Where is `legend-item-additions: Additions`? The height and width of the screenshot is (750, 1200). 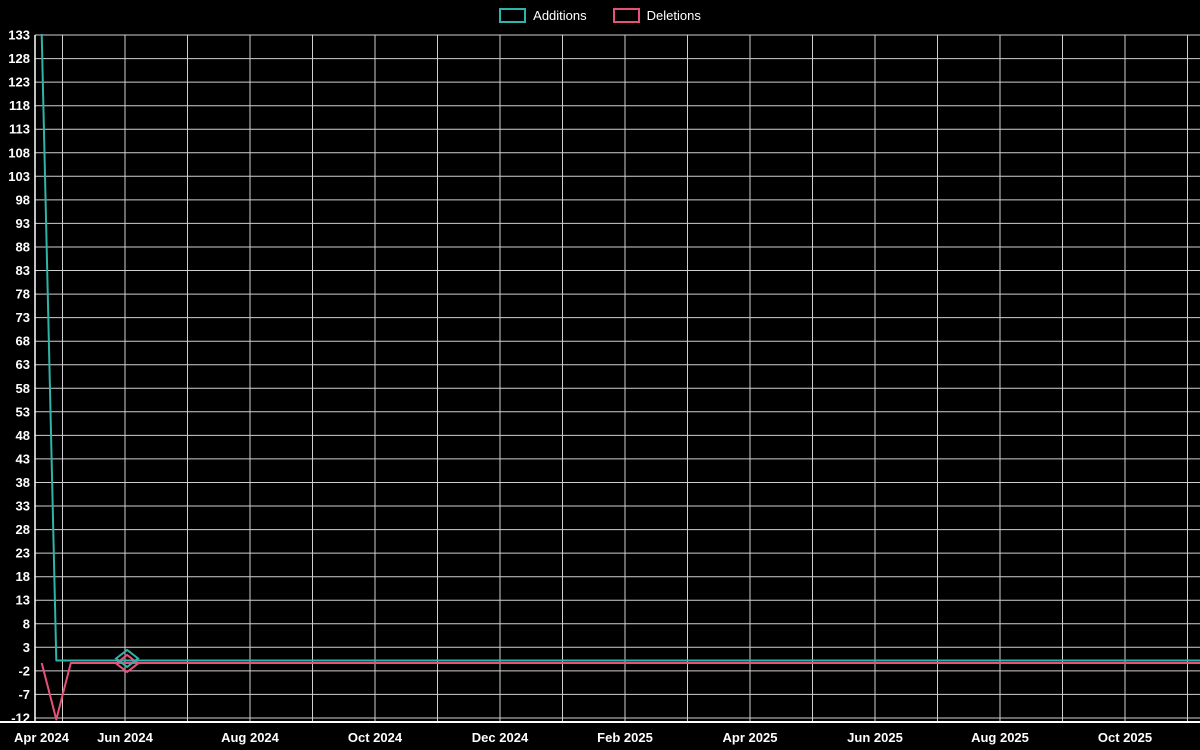
legend-item-additions: Additions is located at coordinates (543, 15).